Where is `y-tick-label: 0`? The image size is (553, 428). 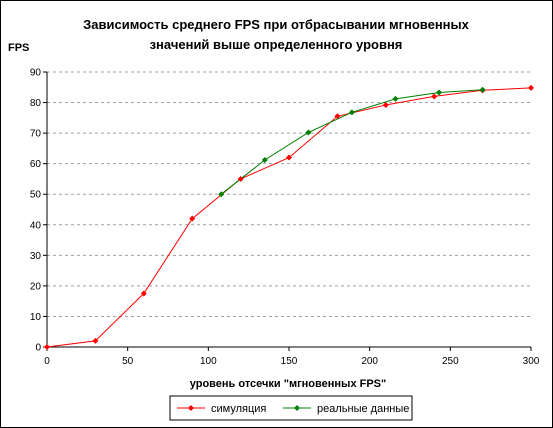 y-tick-label: 0 is located at coordinates (38, 348).